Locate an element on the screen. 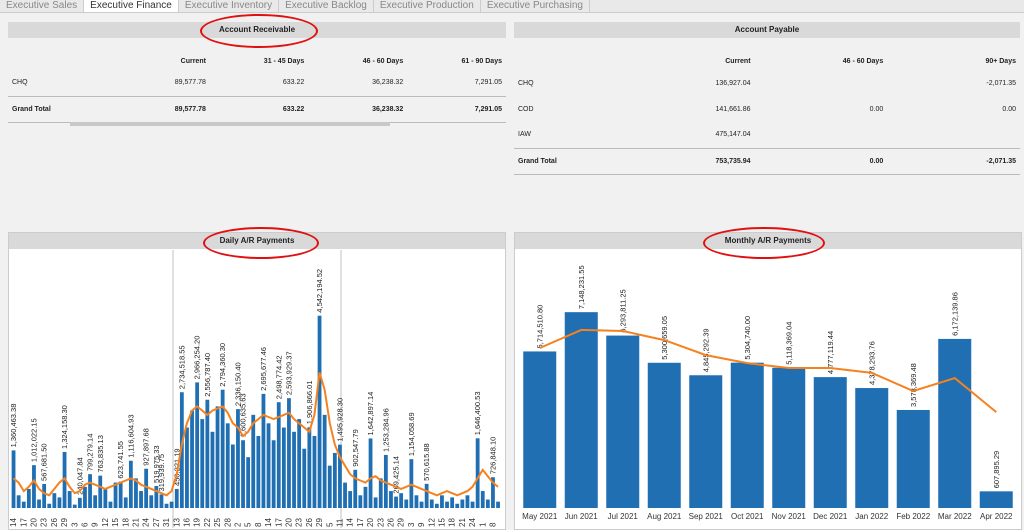  table-row: CHQ 89,577.78 633.22 36,238.32 7,291.05 is located at coordinates (257, 83).